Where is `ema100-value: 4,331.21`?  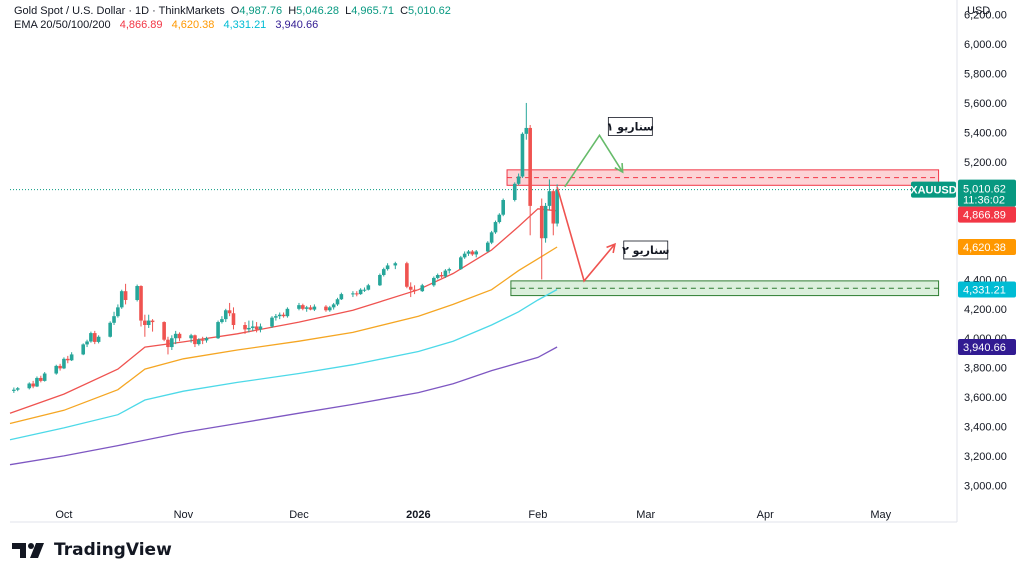 ema100-value: 4,331.21 is located at coordinates (245, 25).